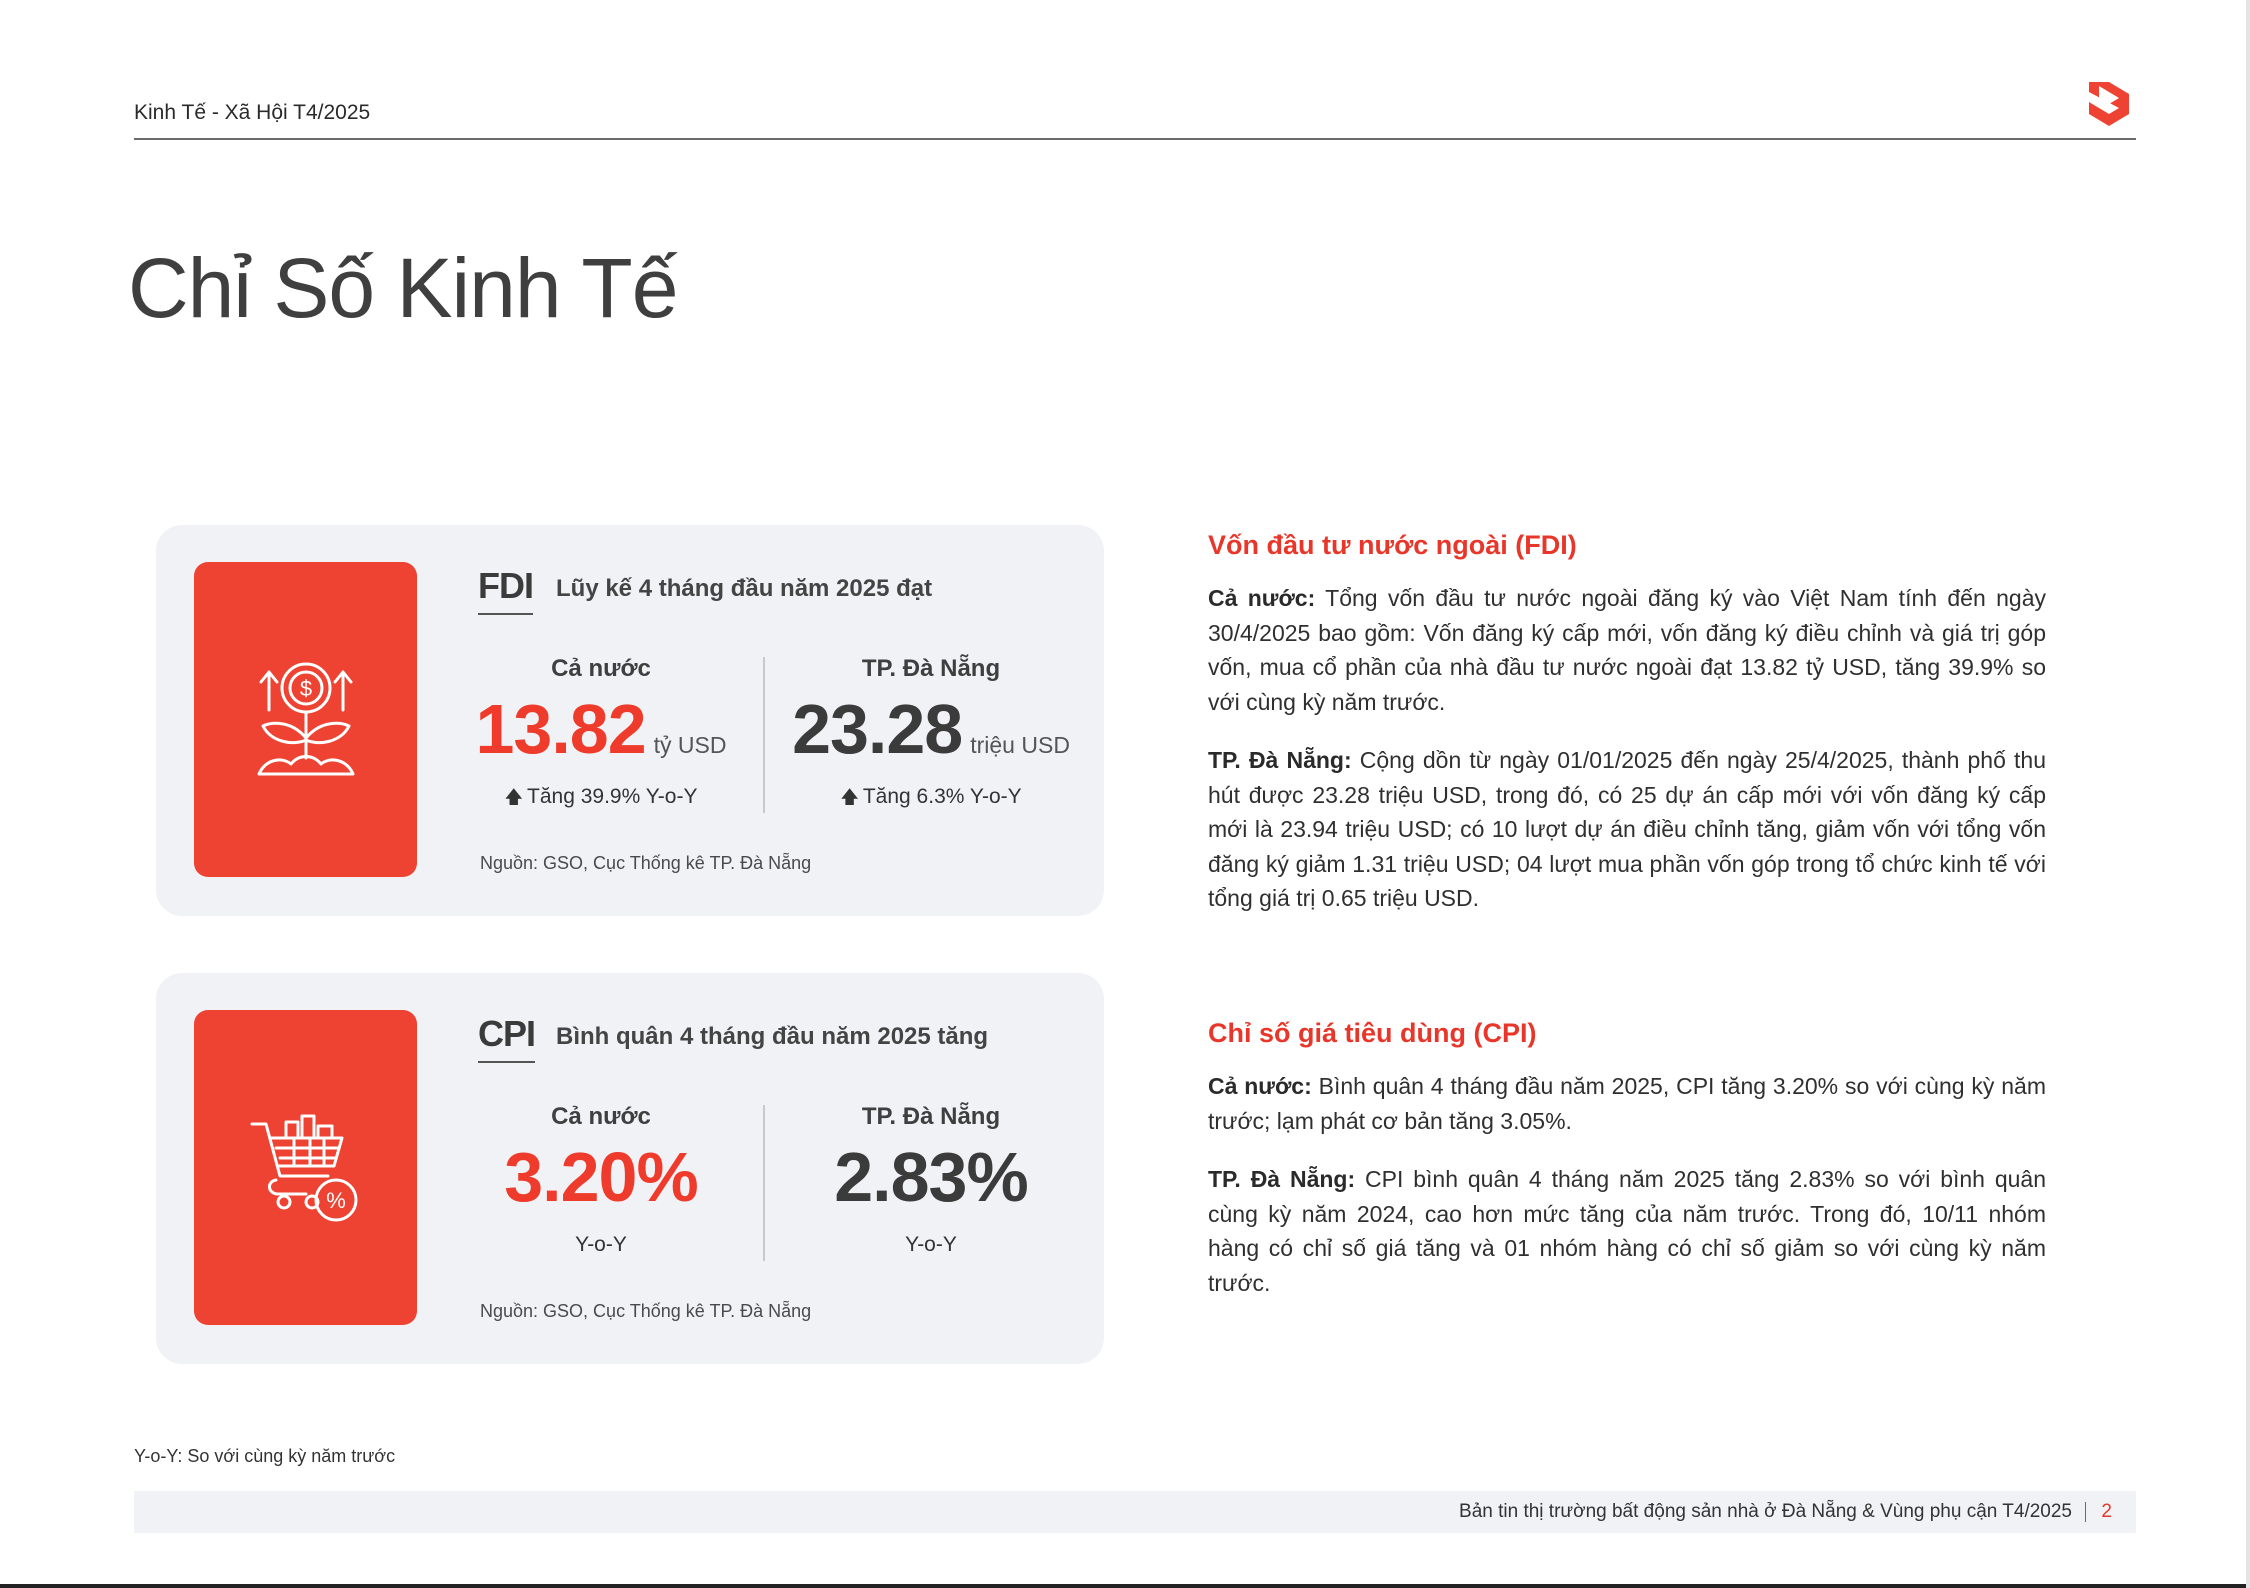 This screenshot has height=1588, width=2250. What do you see at coordinates (2248, 794) in the screenshot?
I see `page-right-border` at bounding box center [2248, 794].